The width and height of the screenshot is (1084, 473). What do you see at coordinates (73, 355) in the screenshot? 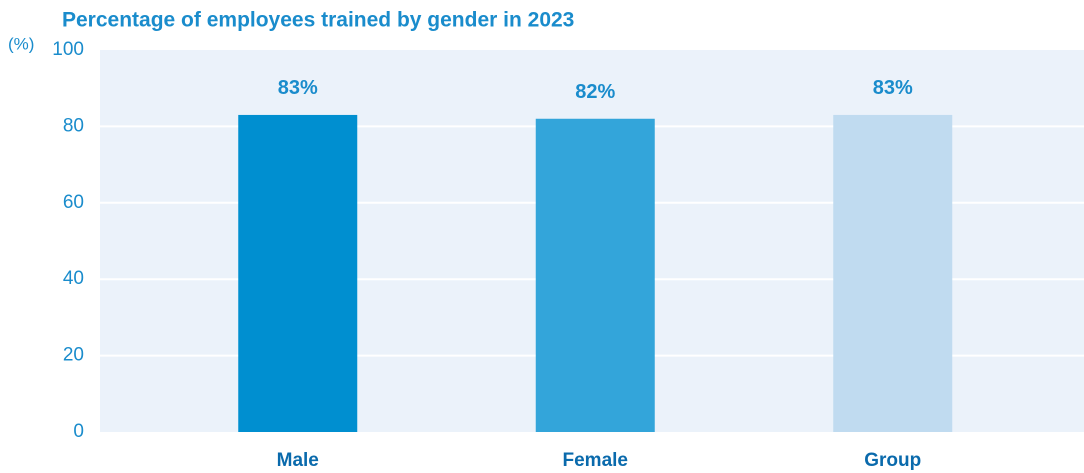
I see `y-tick-label: 20` at bounding box center [73, 355].